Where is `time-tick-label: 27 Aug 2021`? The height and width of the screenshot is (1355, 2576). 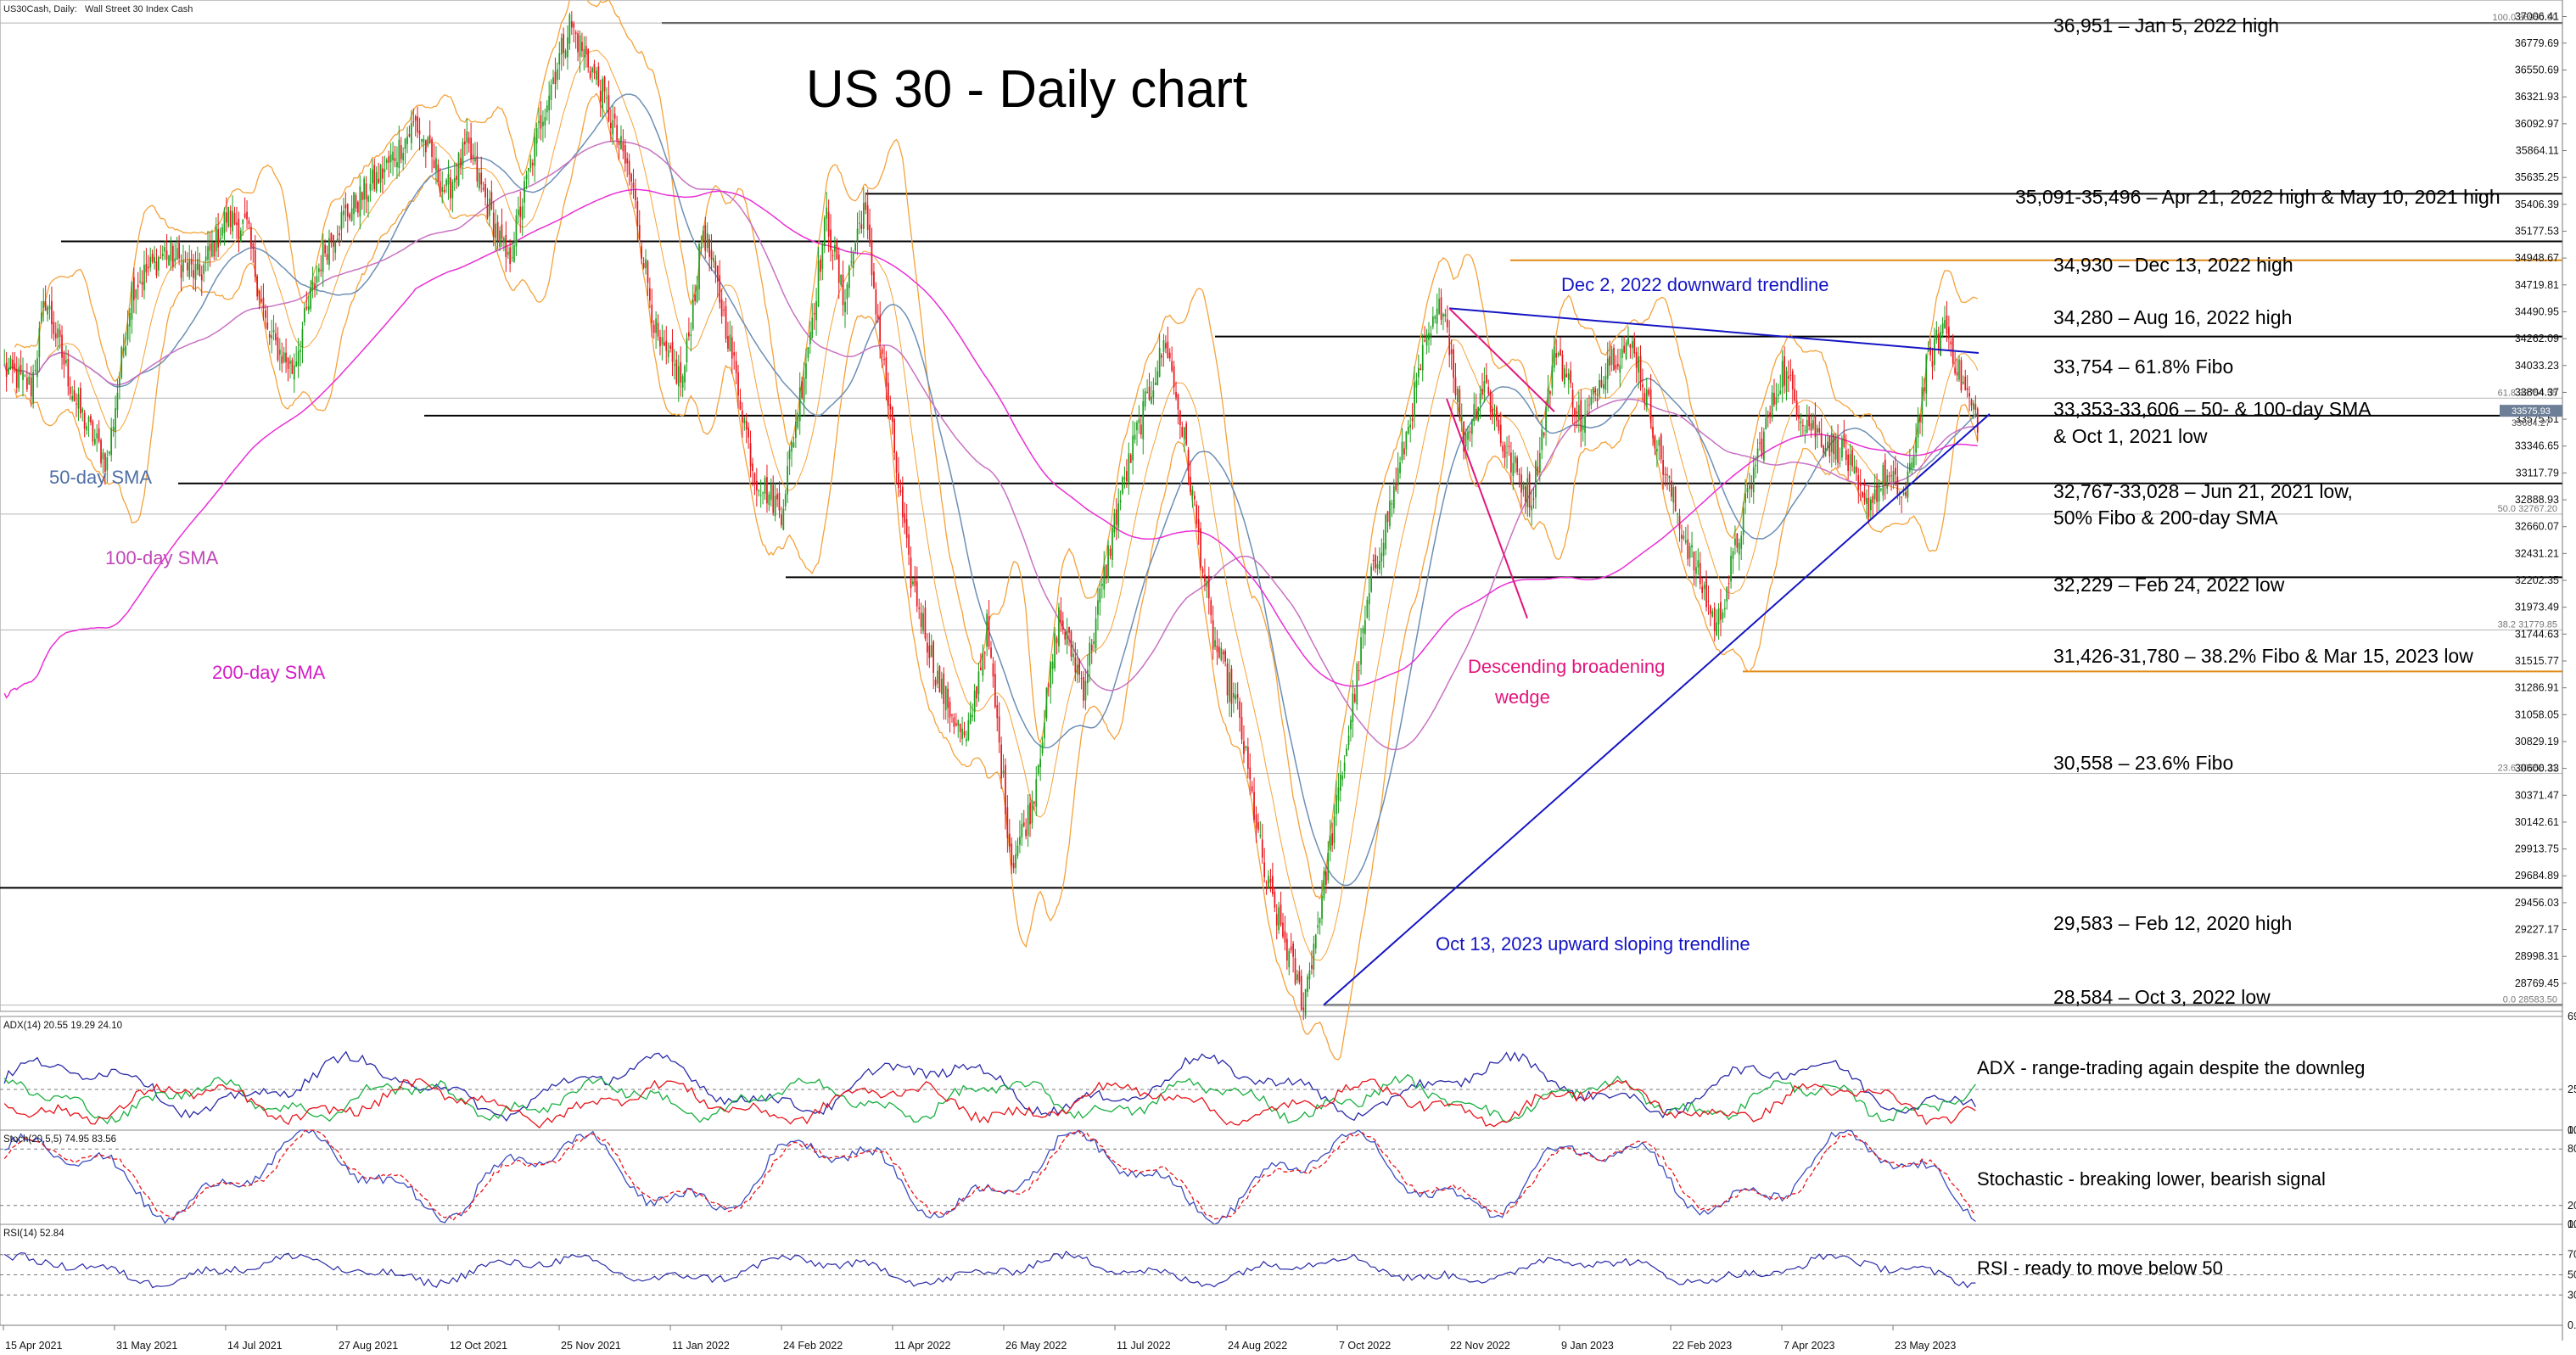 time-tick-label: 27 Aug 2021 is located at coordinates (368, 1346).